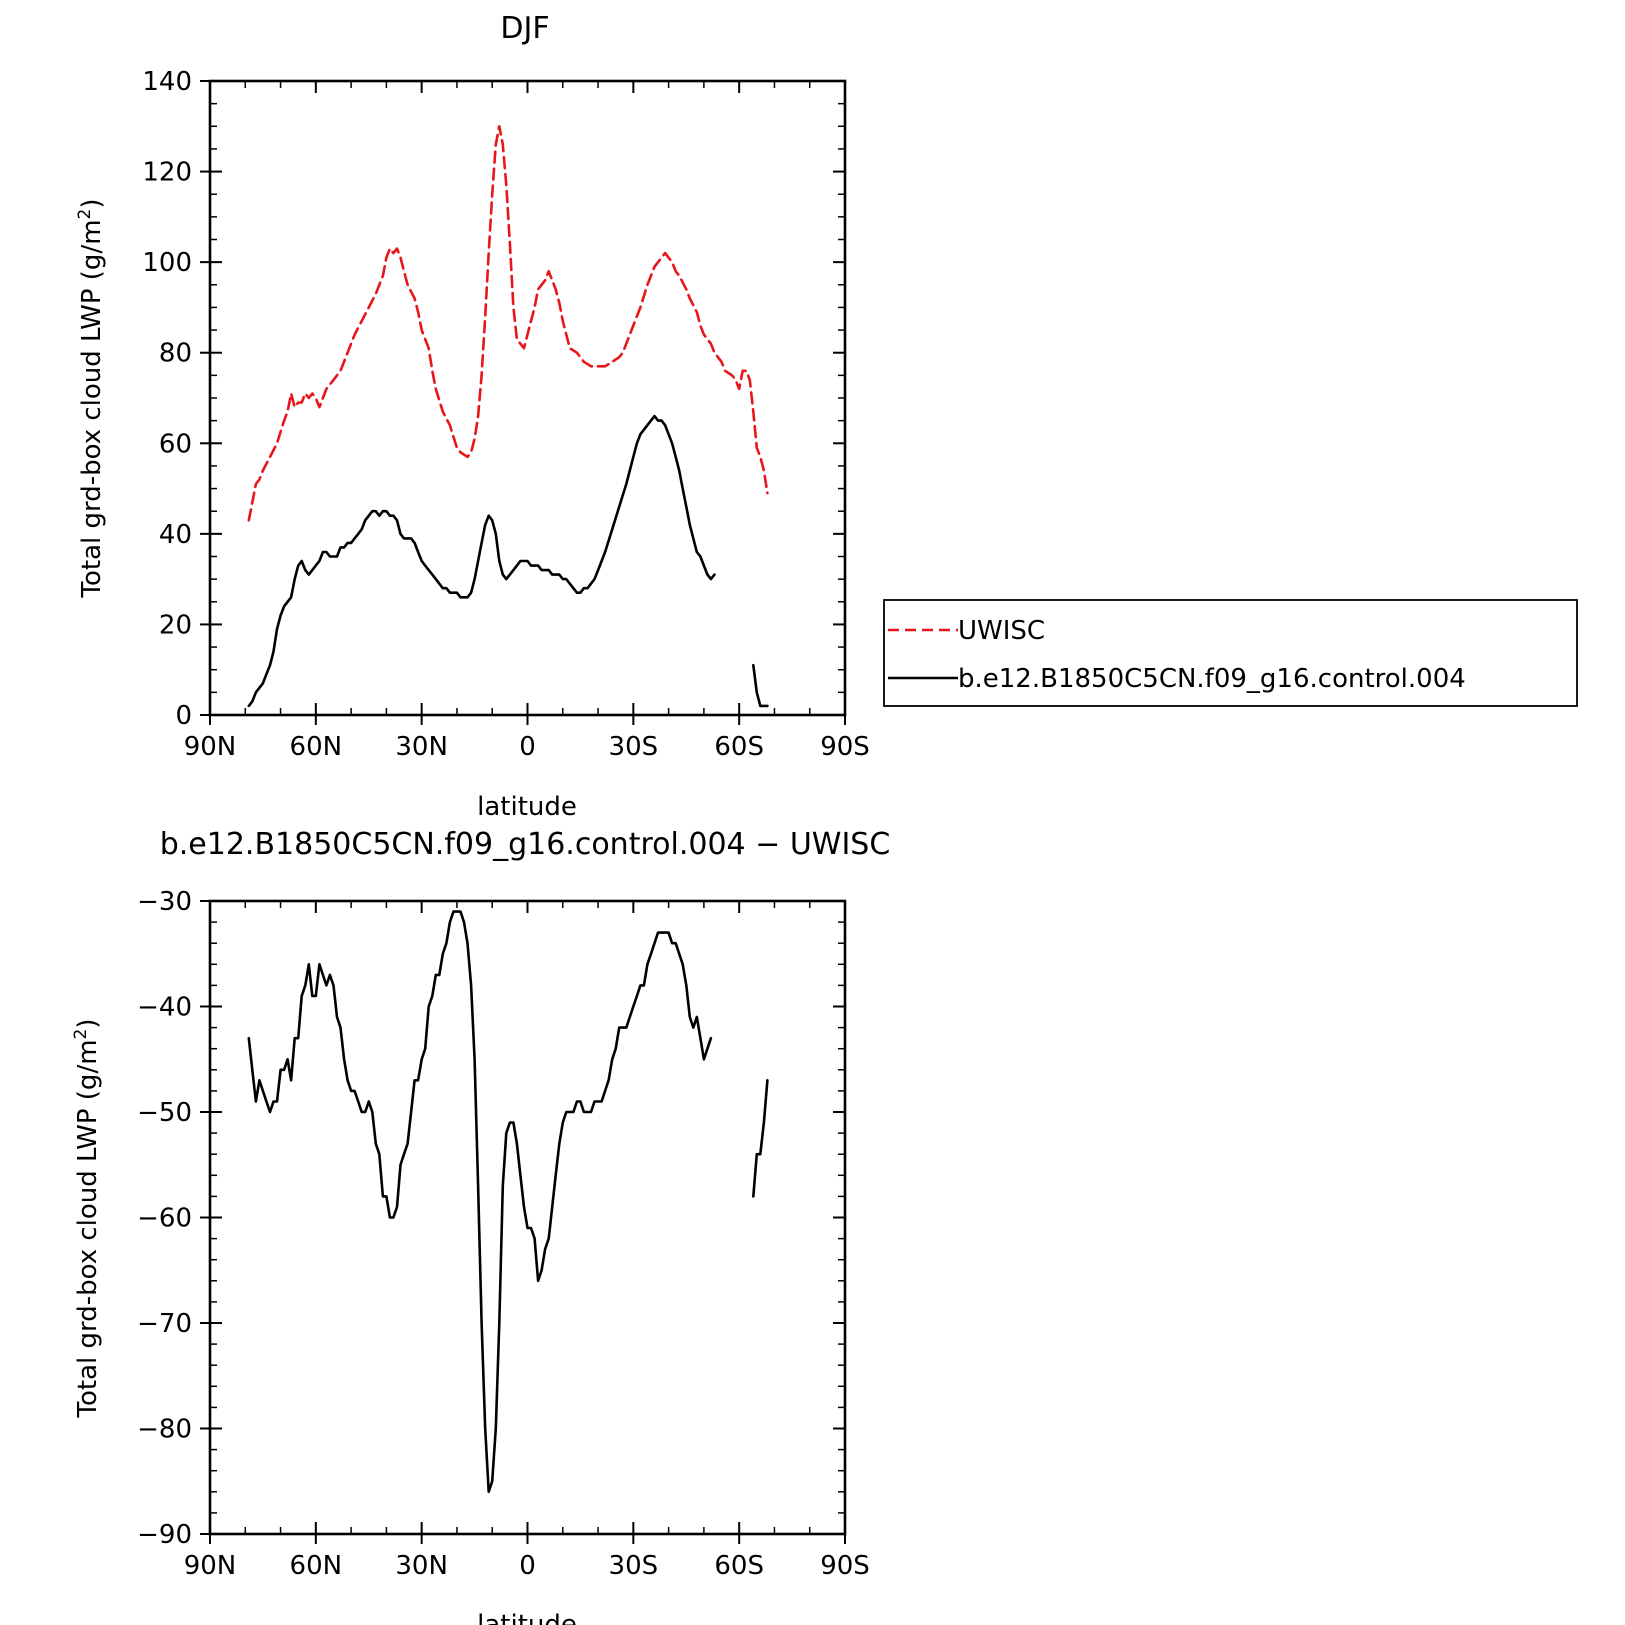 The width and height of the screenshot is (1625, 1625). What do you see at coordinates (175, 625) in the screenshot?
I see `top-y-tick-label: 20` at bounding box center [175, 625].